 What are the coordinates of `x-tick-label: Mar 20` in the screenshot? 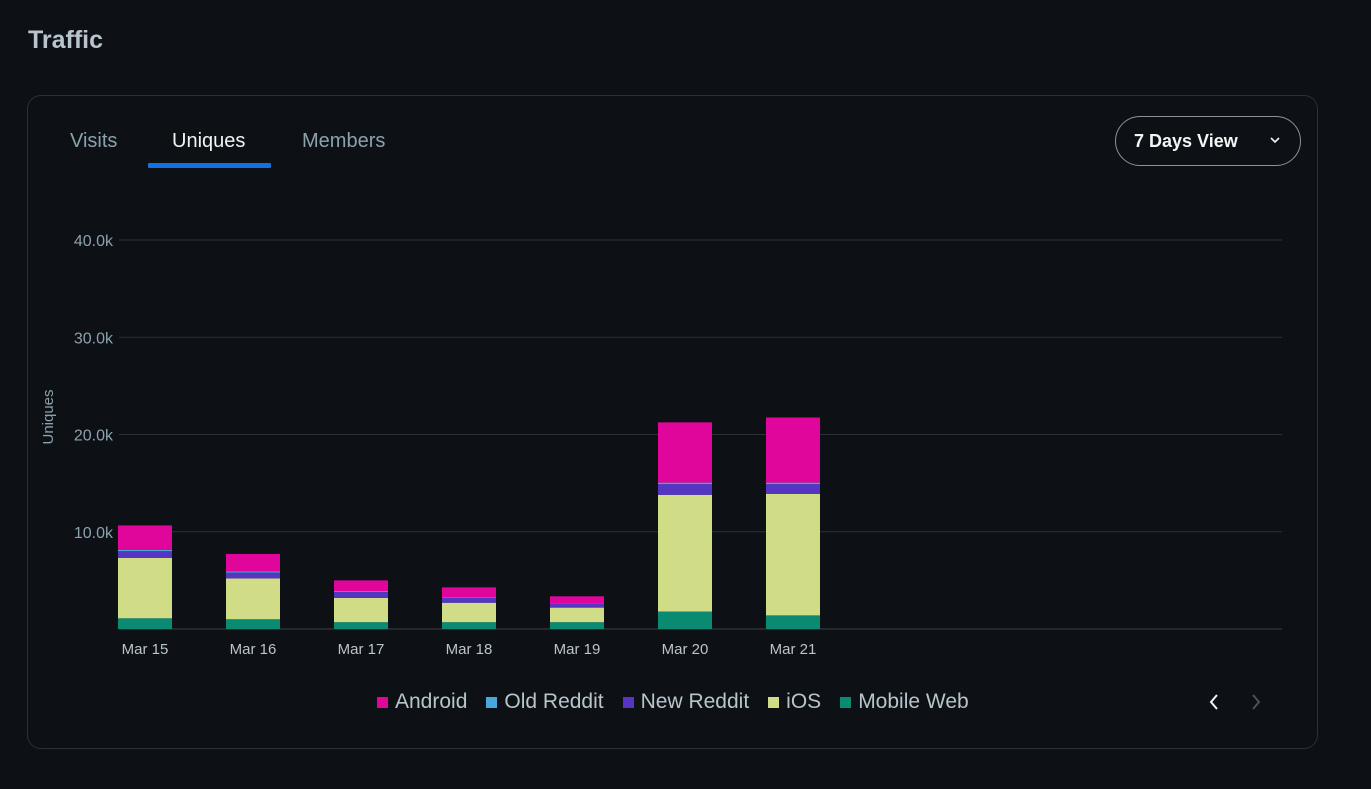 It's located at (685, 649).